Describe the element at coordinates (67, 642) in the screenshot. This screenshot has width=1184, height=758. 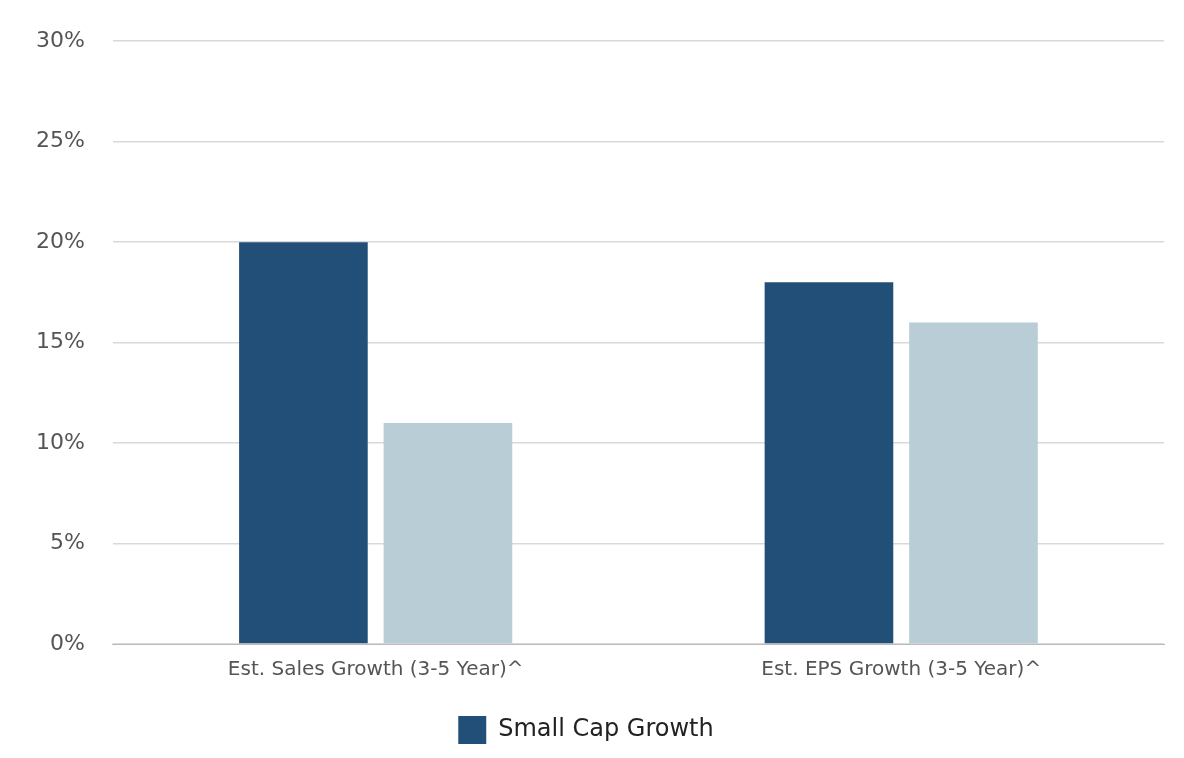
I see `y-tick-label: 0%` at that location.